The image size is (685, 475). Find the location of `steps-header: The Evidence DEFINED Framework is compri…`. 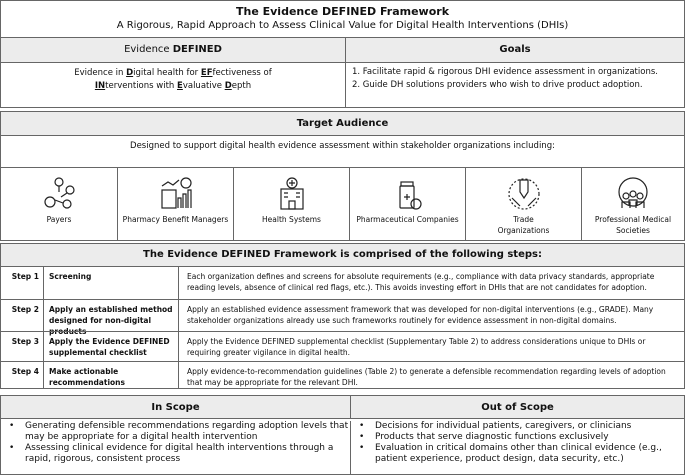

steps-header: The Evidence DEFINED Framework is compri… is located at coordinates (342, 255).